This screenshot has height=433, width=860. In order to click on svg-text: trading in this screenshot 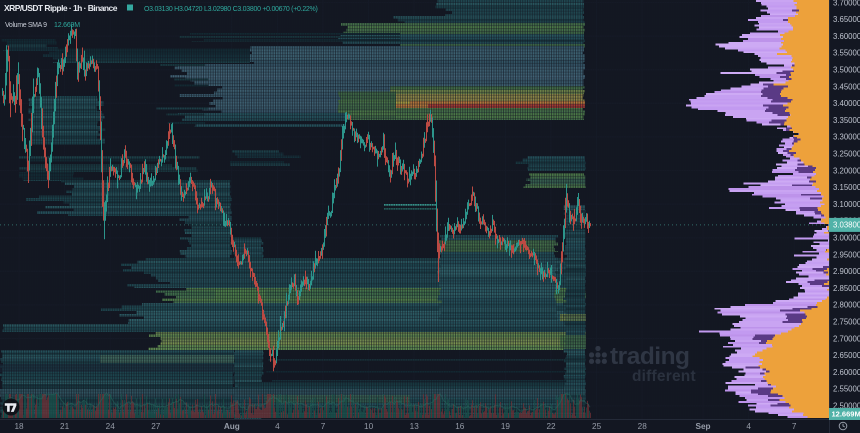, I will do `click(650, 356)`.